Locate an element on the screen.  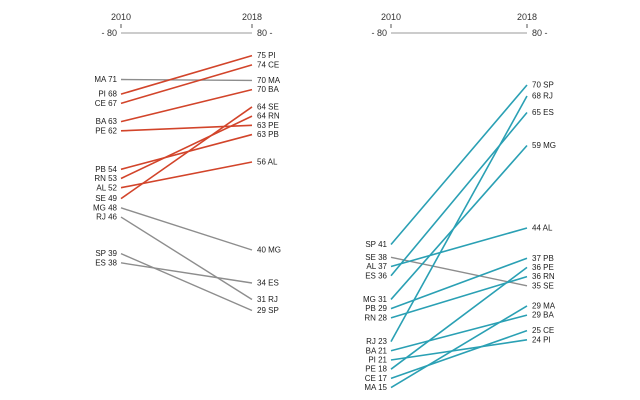
end-label-SE: 64 SE is located at coordinates (268, 107).